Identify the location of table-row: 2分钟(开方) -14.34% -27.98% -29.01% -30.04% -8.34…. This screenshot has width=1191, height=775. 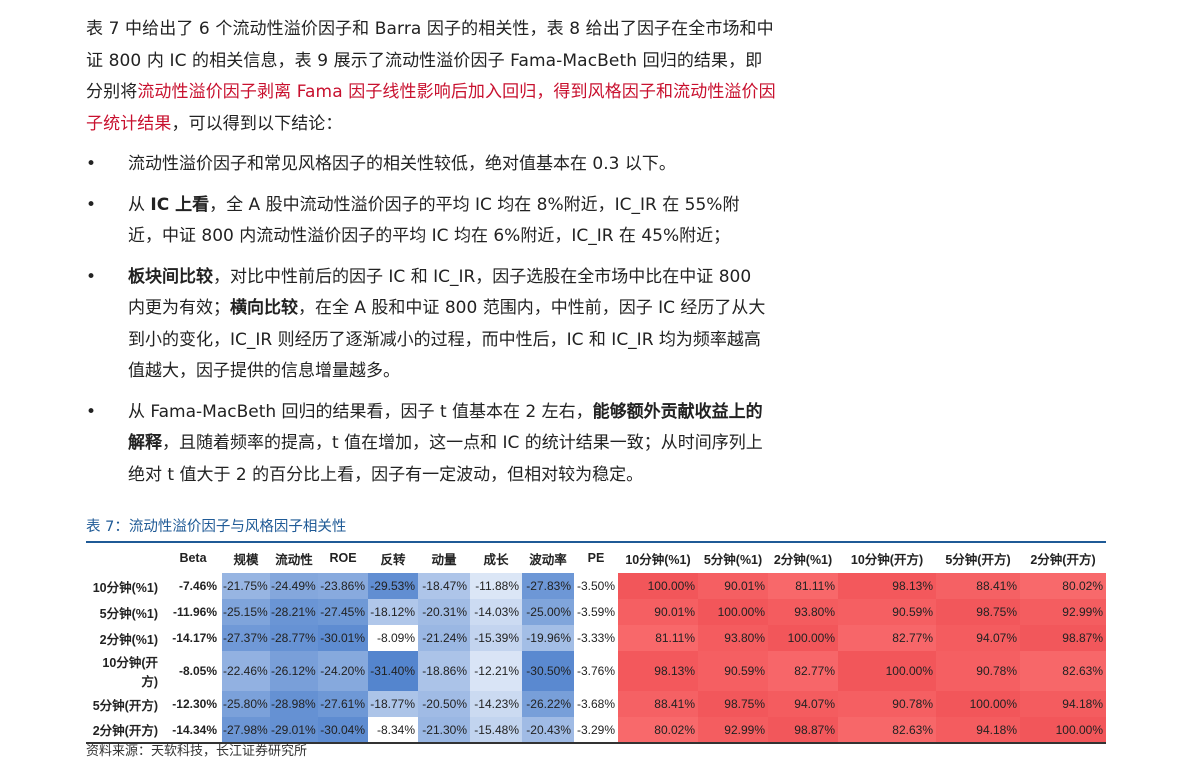
(596, 730).